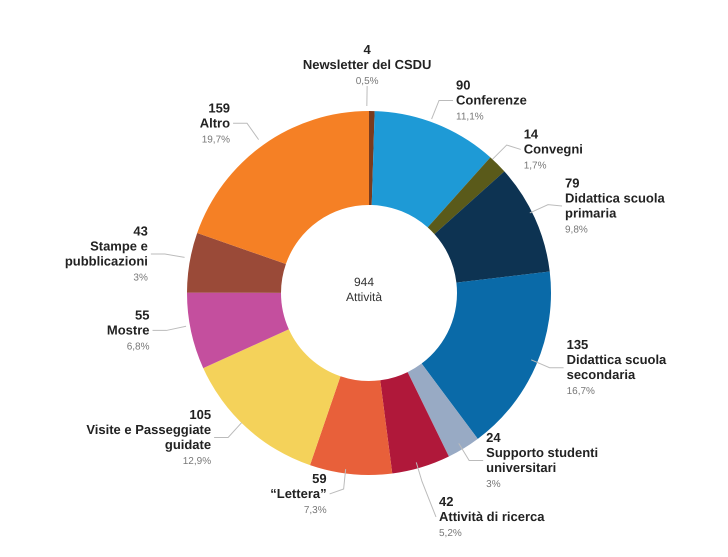  What do you see at coordinates (106, 253) in the screenshot?
I see `slice-label: Stampe e pubblicazioni` at bounding box center [106, 253].